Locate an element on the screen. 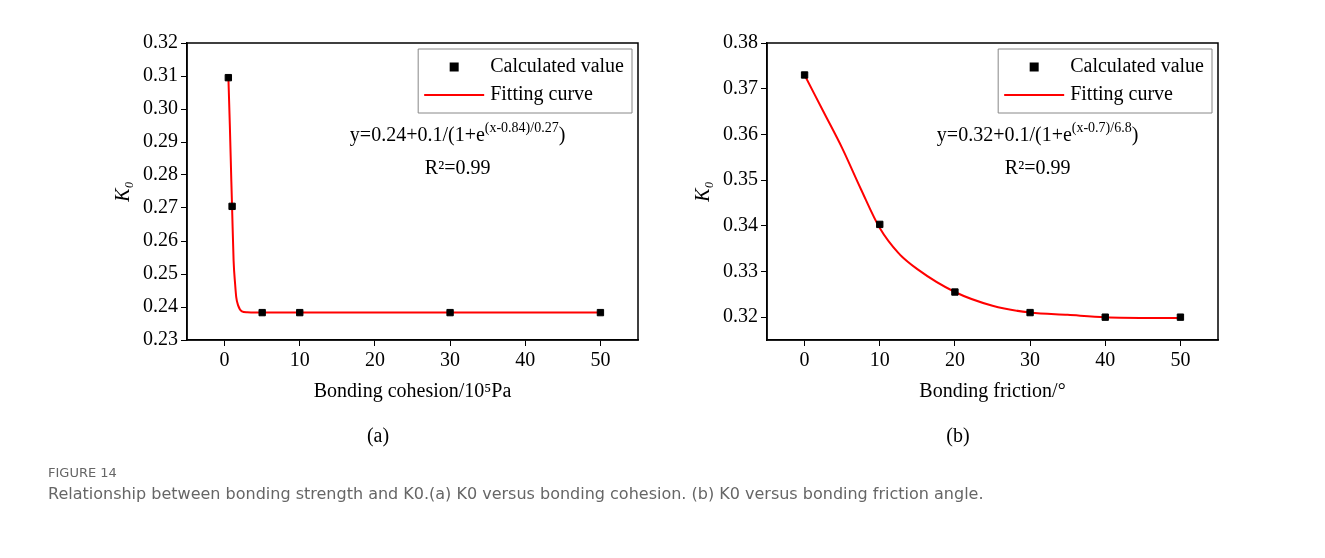 The image size is (1325, 558). y-tick-label: 0.24 is located at coordinates (160, 305).